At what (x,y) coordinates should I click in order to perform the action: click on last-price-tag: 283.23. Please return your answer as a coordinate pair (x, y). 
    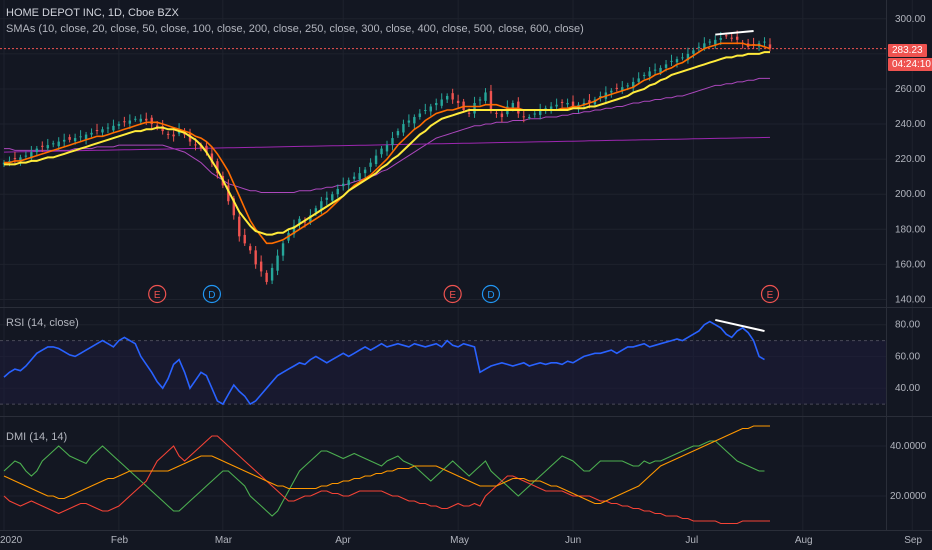
    Looking at the image, I should click on (907, 50).